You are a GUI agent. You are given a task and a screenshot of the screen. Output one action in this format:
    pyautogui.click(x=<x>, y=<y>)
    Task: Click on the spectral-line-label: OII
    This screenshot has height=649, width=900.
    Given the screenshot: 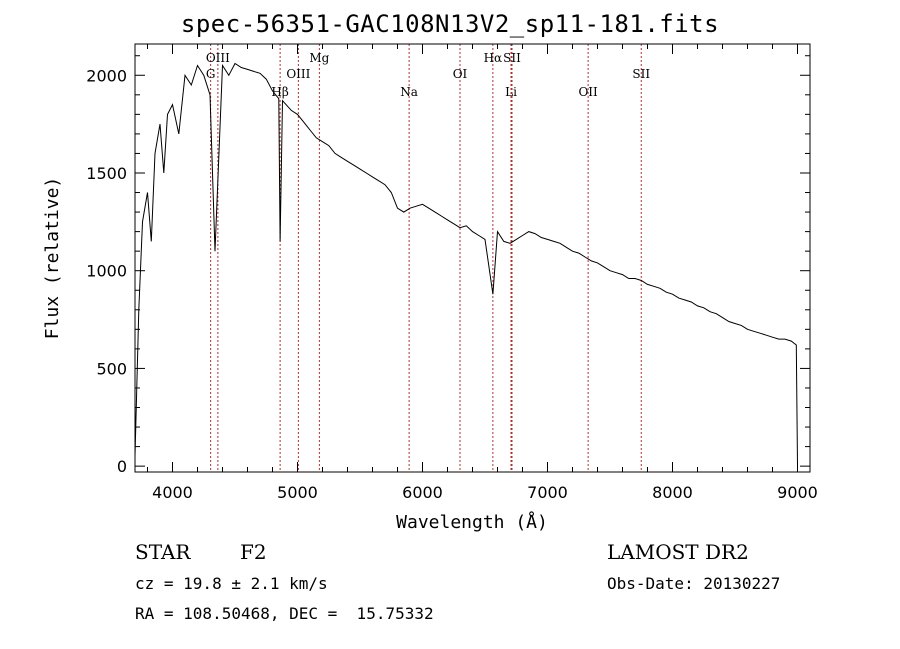 What is the action you would take?
    pyautogui.click(x=588, y=92)
    